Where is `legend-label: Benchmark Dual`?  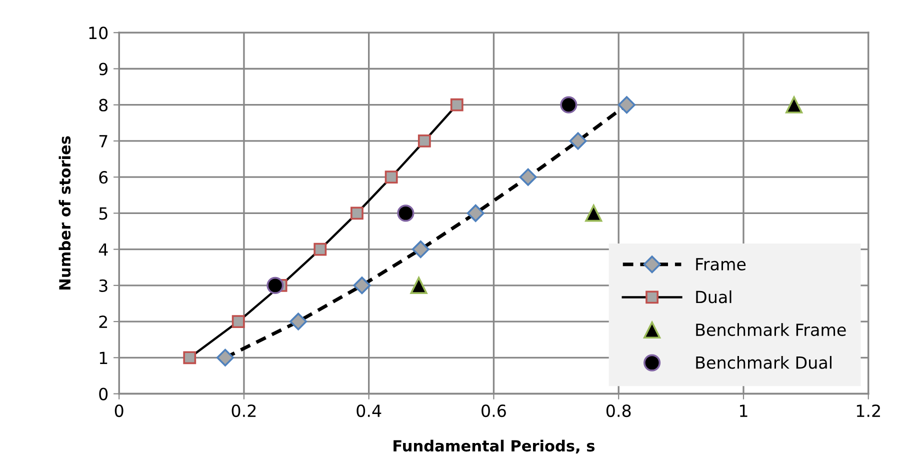
legend-label: Benchmark Dual is located at coordinates (764, 362).